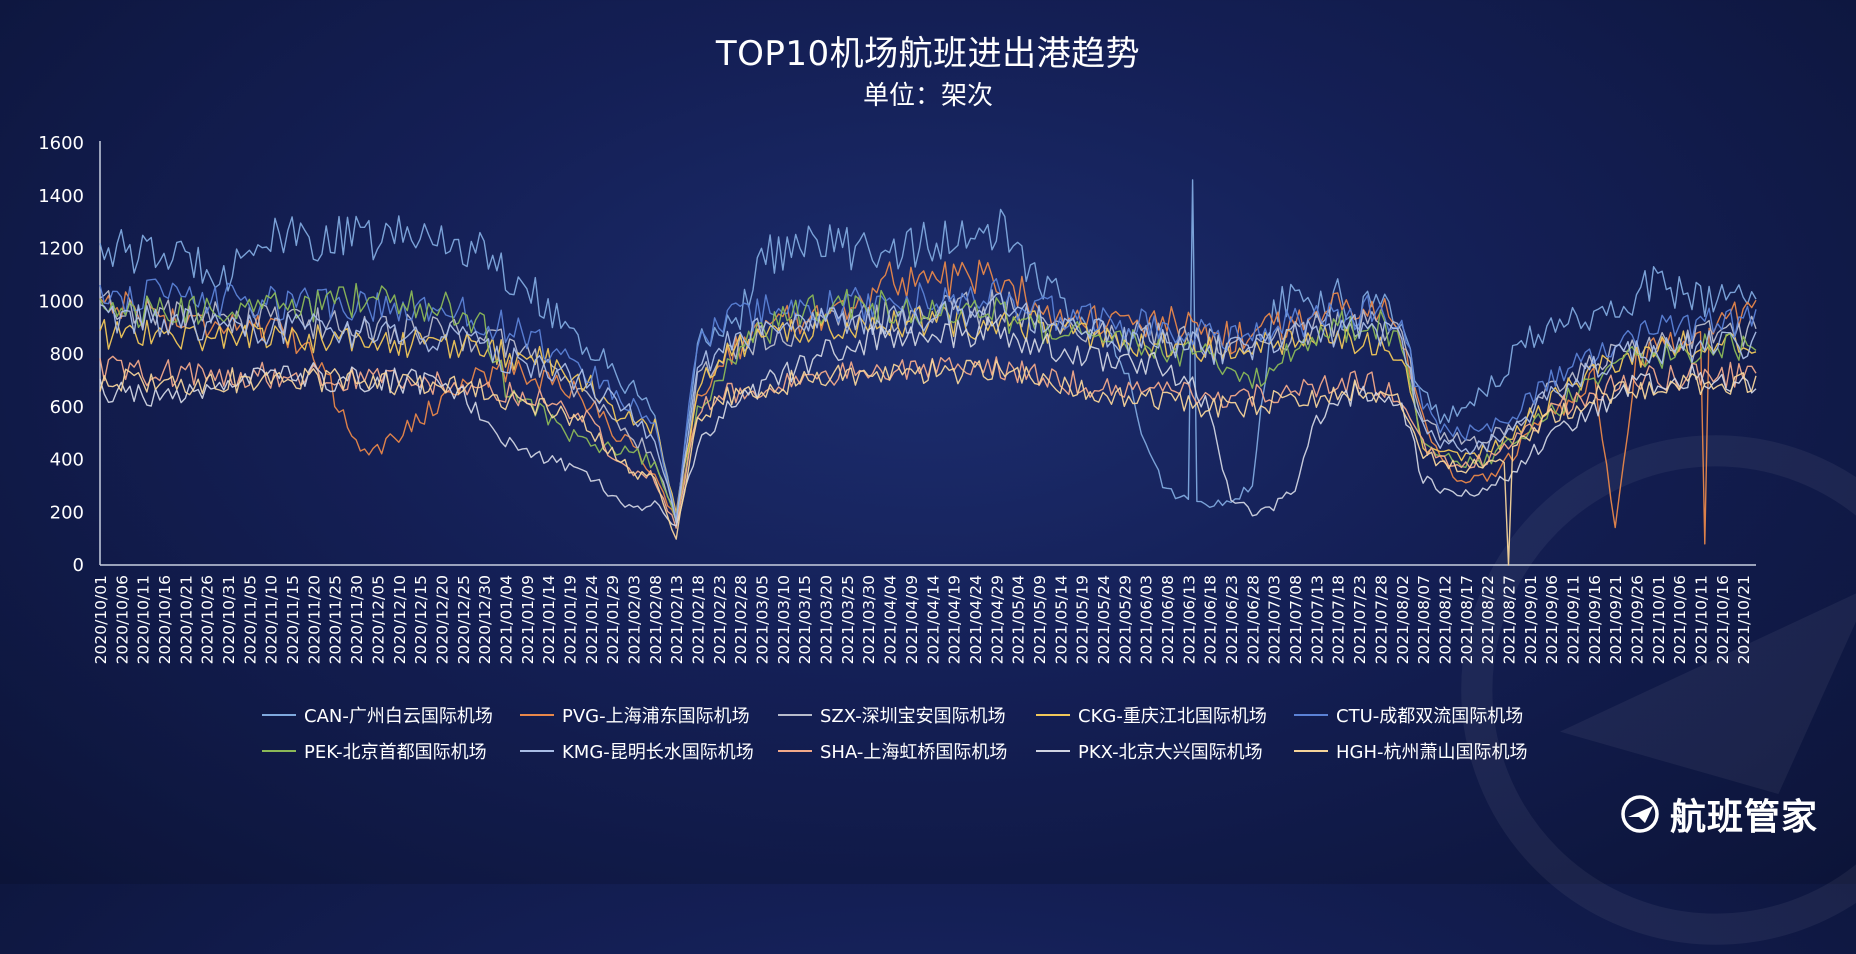 Image resolution: width=1856 pixels, height=954 pixels. I want to click on legend-item: PEK-北京首都国际机场, so click(391, 751).